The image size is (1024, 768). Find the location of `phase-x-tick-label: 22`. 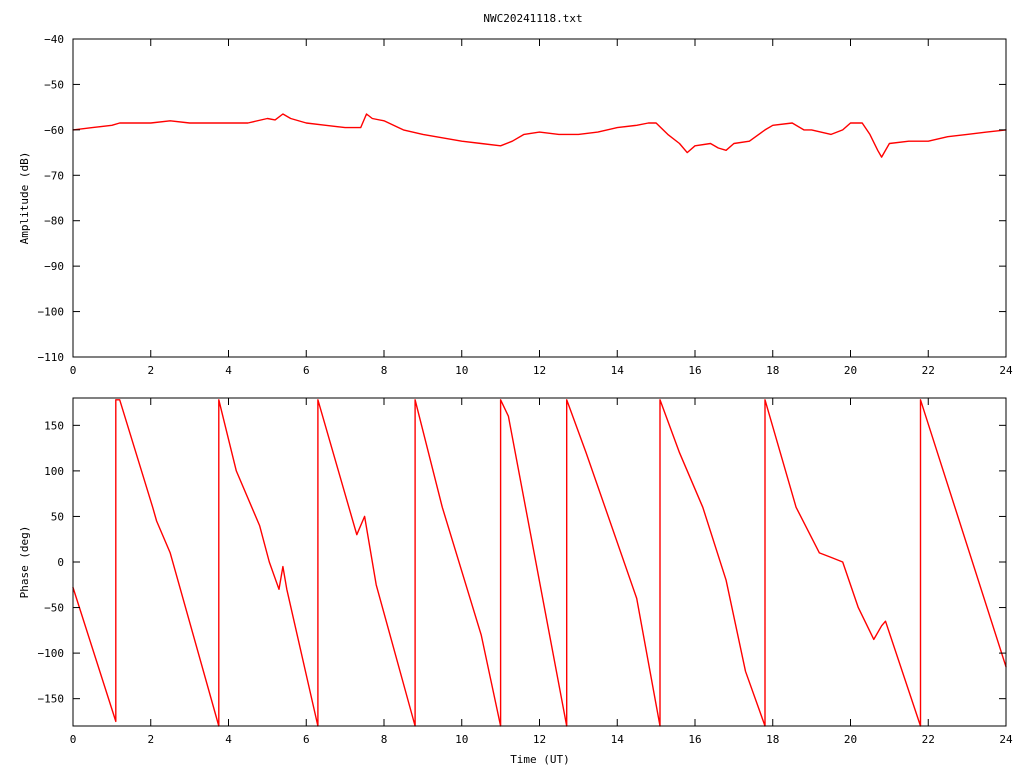

phase-x-tick-label: 22 is located at coordinates (928, 739).